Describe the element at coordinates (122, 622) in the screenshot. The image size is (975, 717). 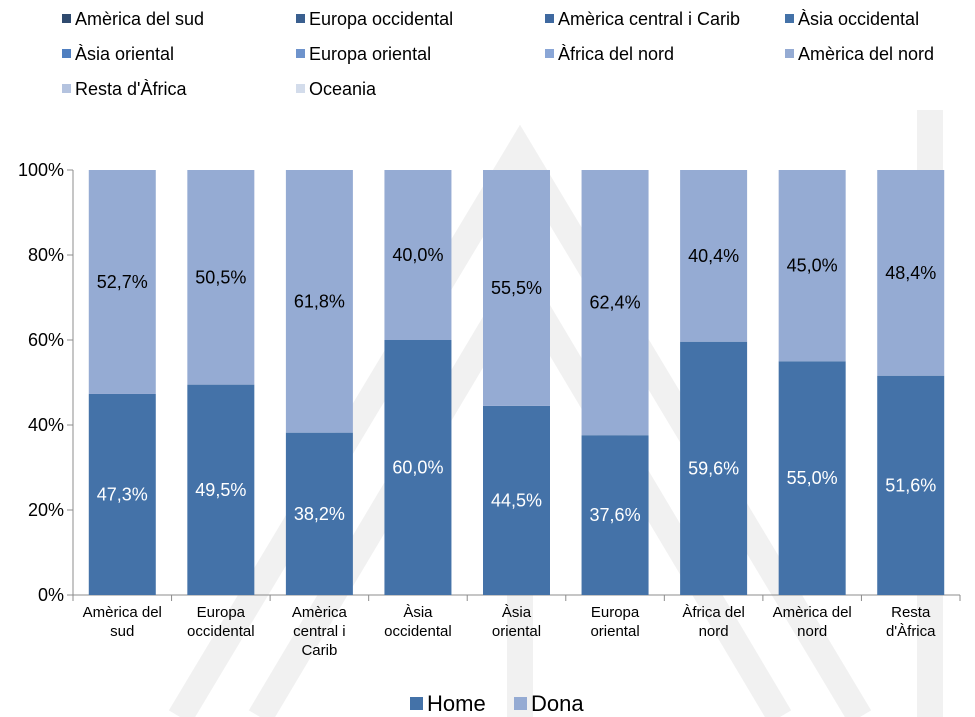
I see `x-category-label: Amèrica del sud` at that location.